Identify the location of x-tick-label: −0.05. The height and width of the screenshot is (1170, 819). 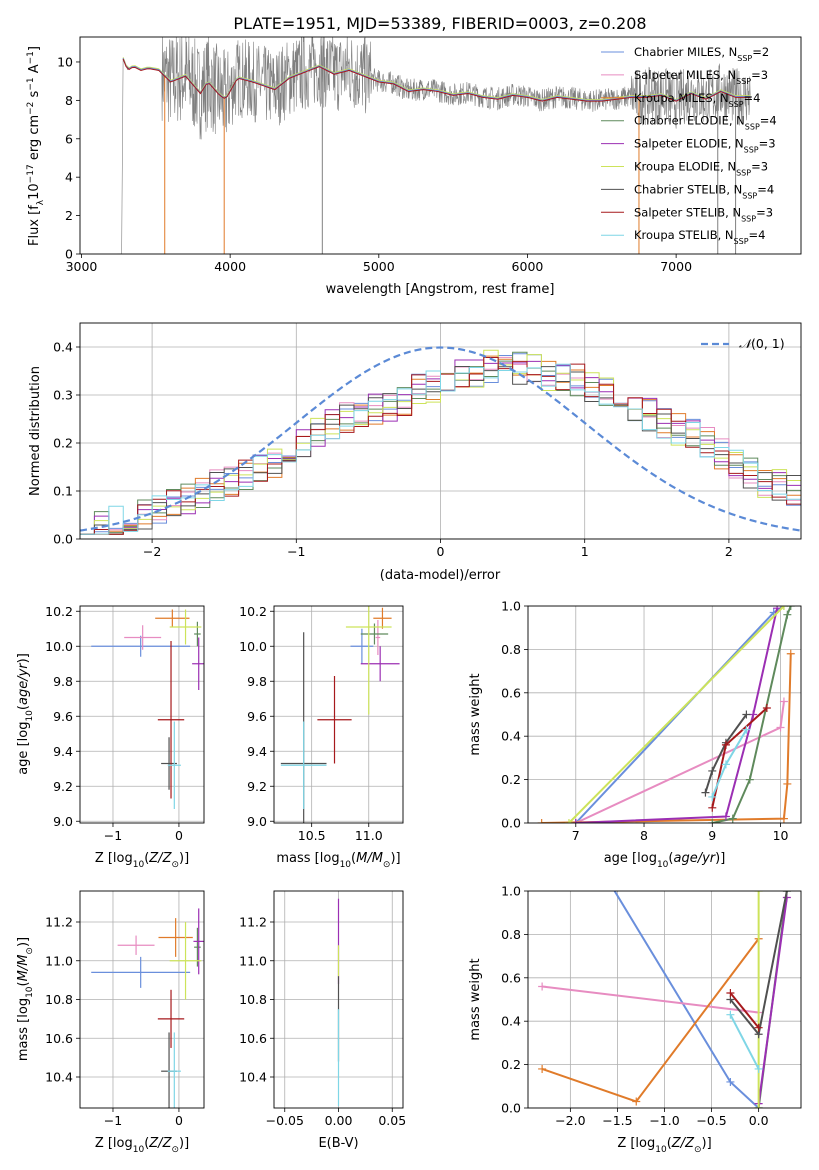
(285, 1120).